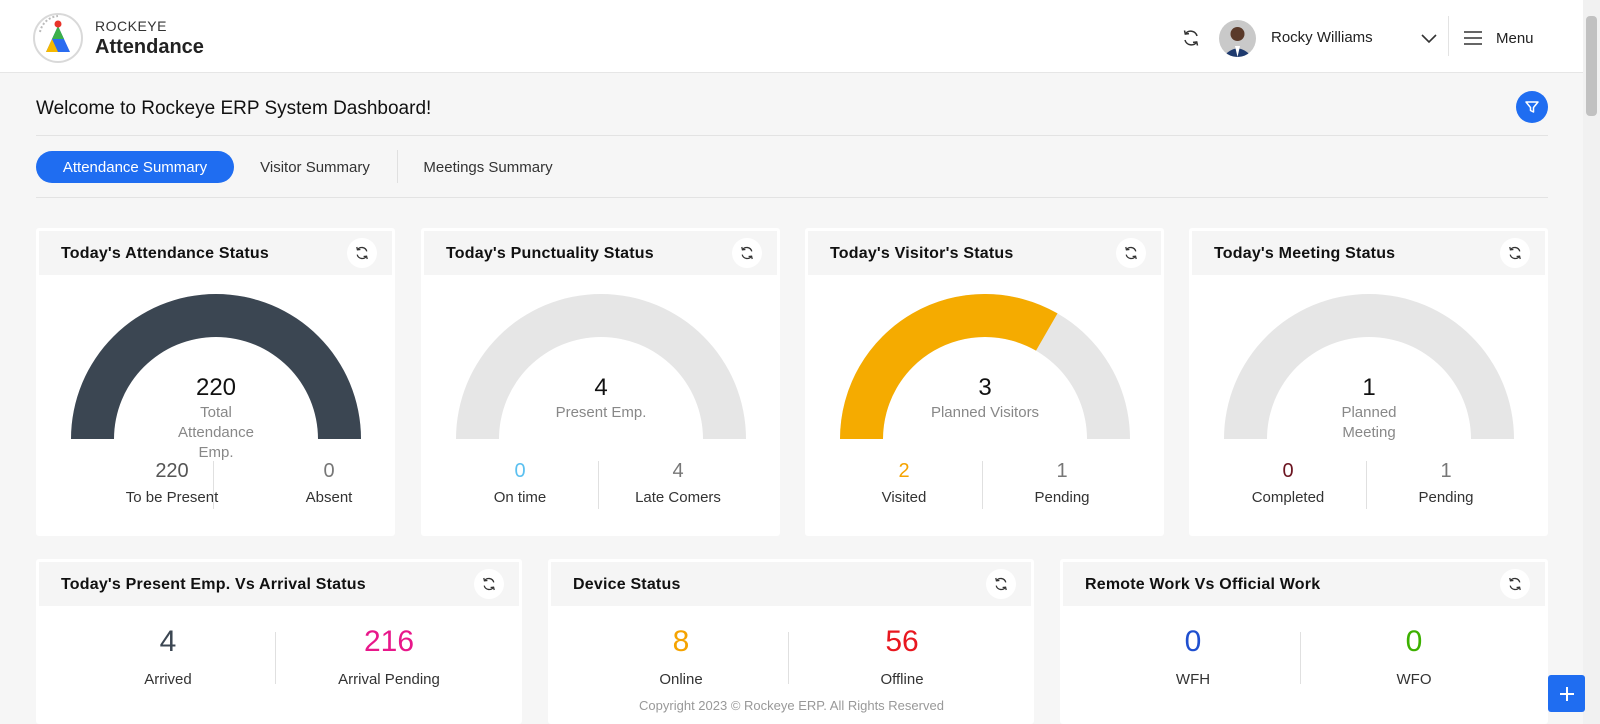 The height and width of the screenshot is (724, 1600). Describe the element at coordinates (1414, 641) in the screenshot. I see `wfo-value: 0` at that location.